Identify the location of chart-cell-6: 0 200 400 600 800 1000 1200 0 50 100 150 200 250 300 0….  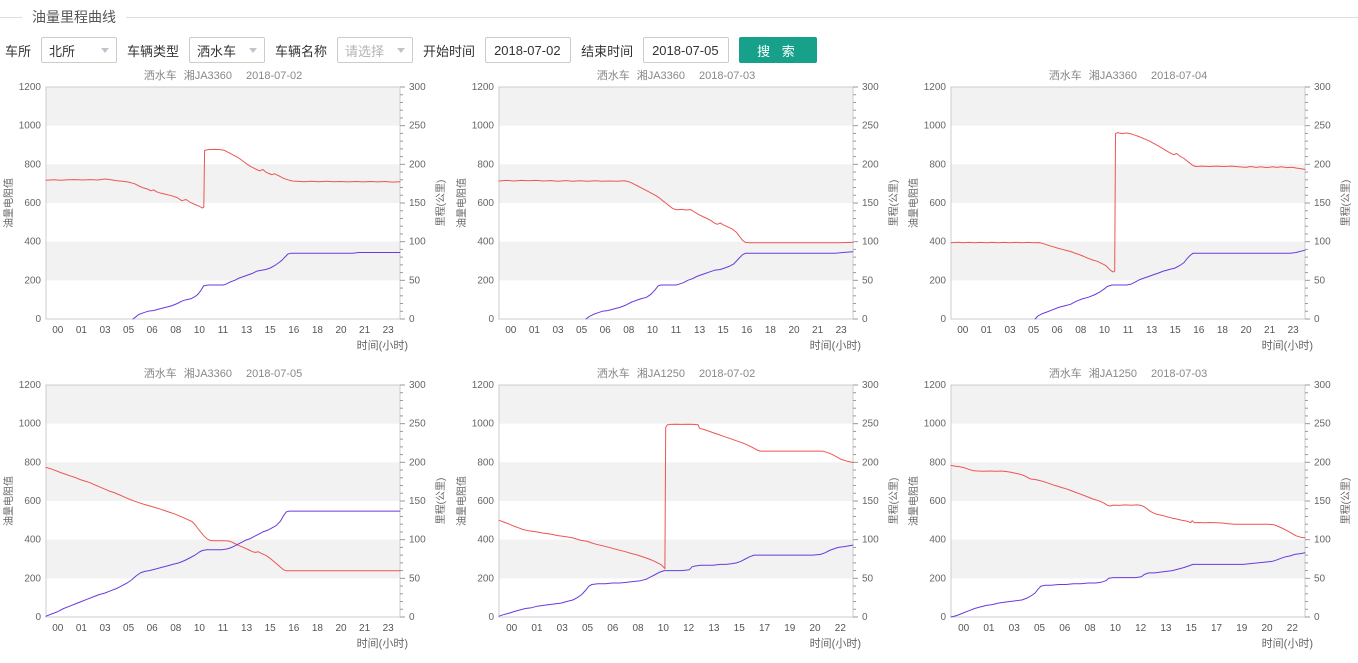
(1131, 514).